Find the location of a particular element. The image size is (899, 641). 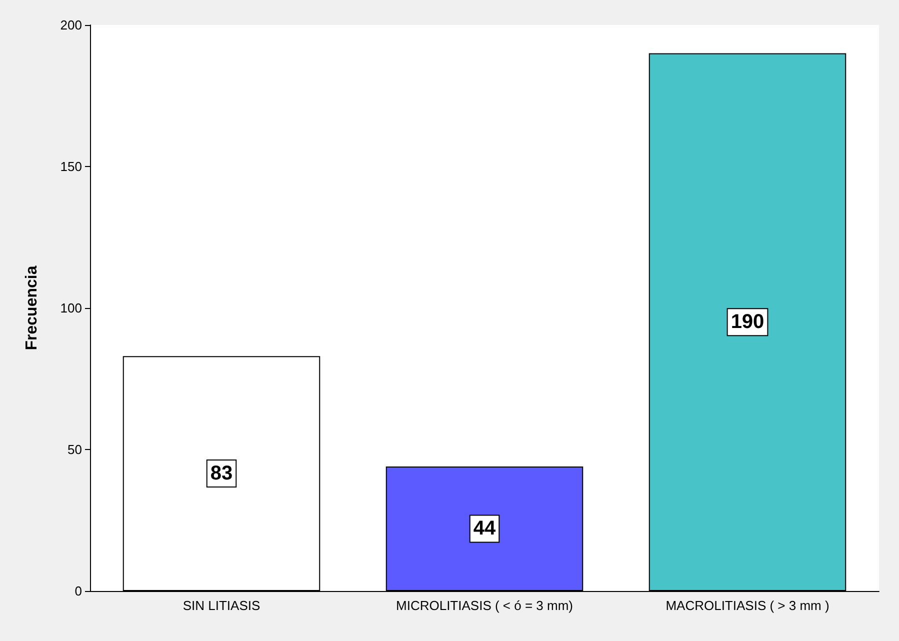

y-tick-label: 100 is located at coordinates (71, 308).